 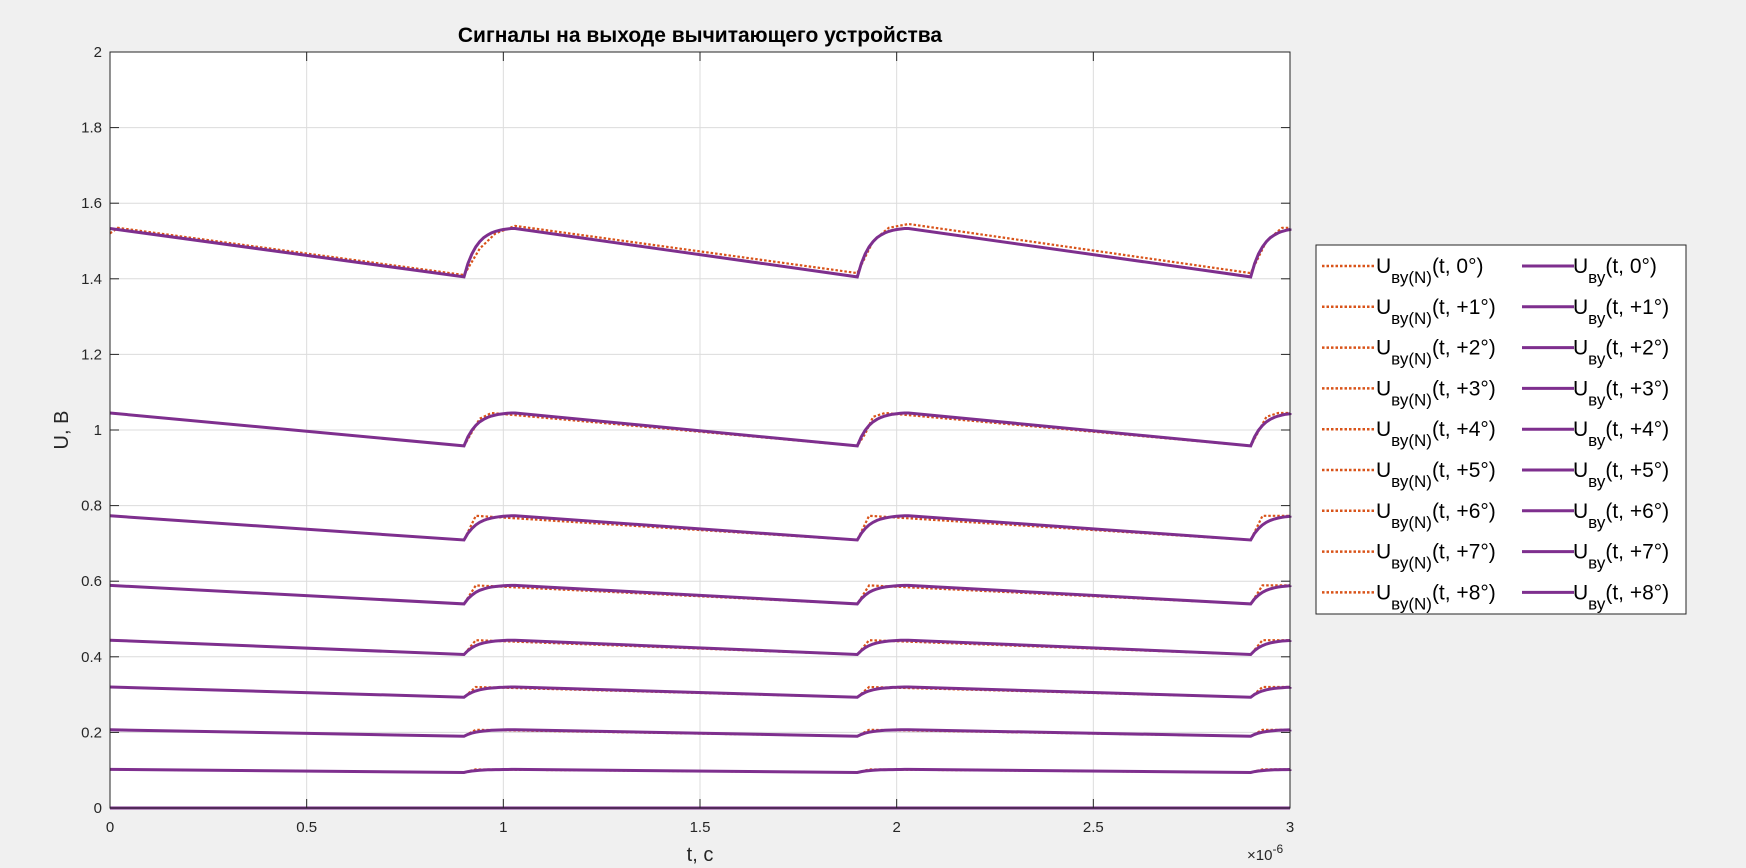 What do you see at coordinates (306, 827) in the screenshot?
I see `x-tick-label: 0.5` at bounding box center [306, 827].